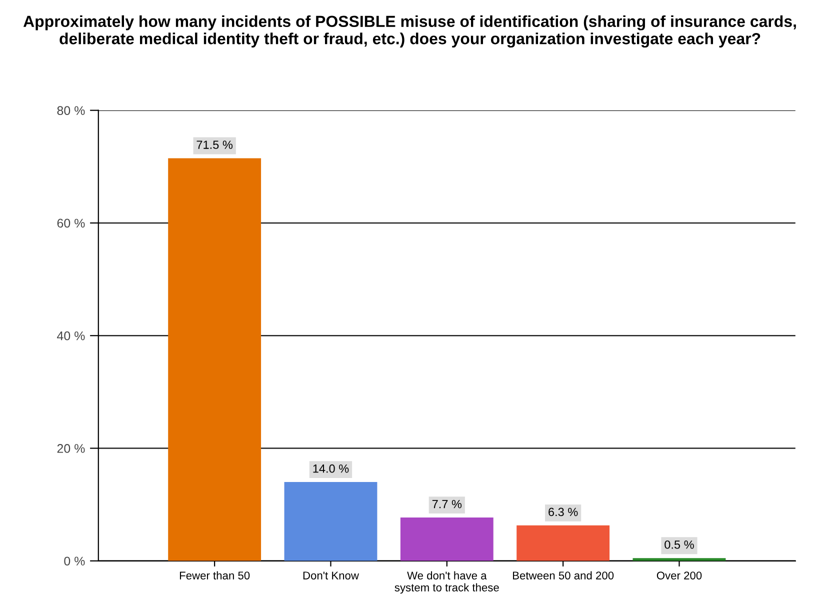 Image resolution: width=820 pixels, height=613 pixels. What do you see at coordinates (71, 223) in the screenshot?
I see `y-tick-label: 60 %` at bounding box center [71, 223].